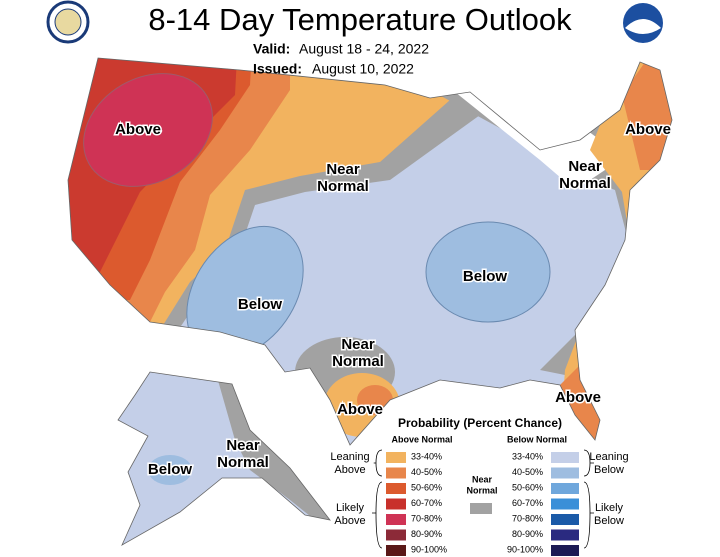  Describe the element at coordinates (377, 499) in the screenshot. I see `brace-above` at that location.